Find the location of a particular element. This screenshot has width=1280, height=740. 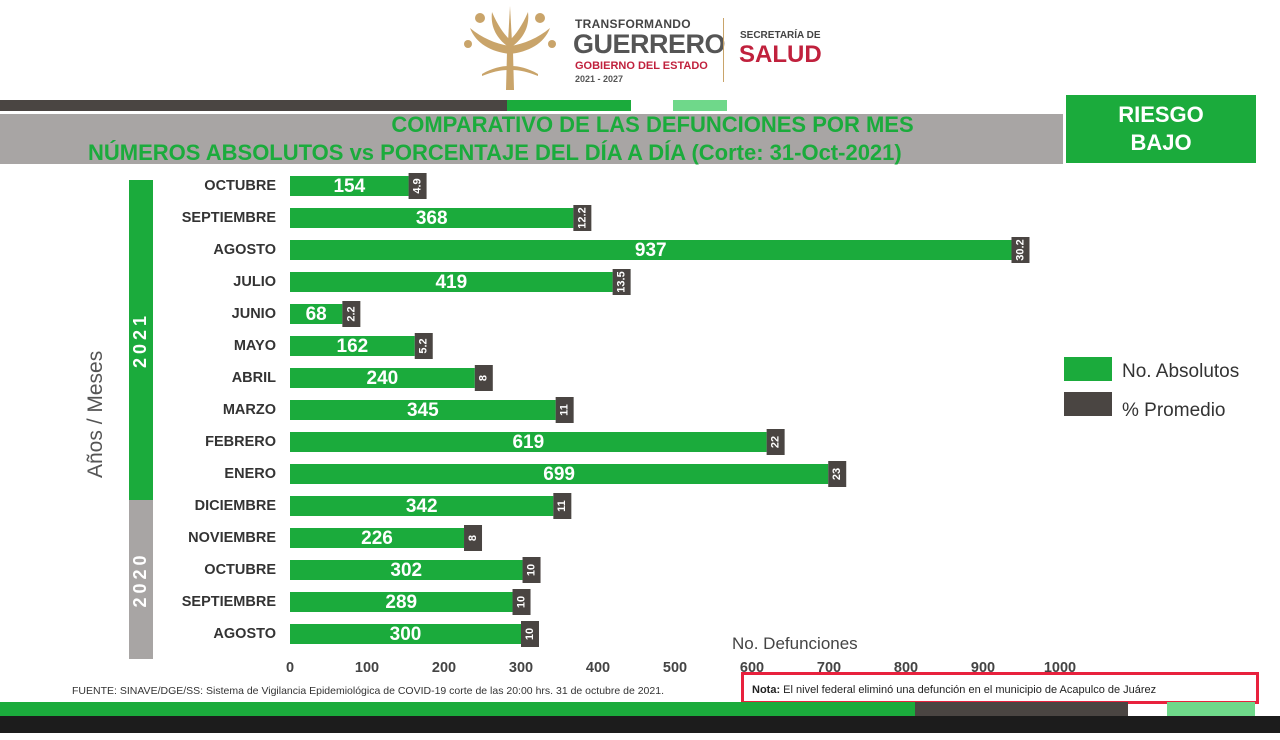

month-label: DICIEMBRE is located at coordinates (236, 506).